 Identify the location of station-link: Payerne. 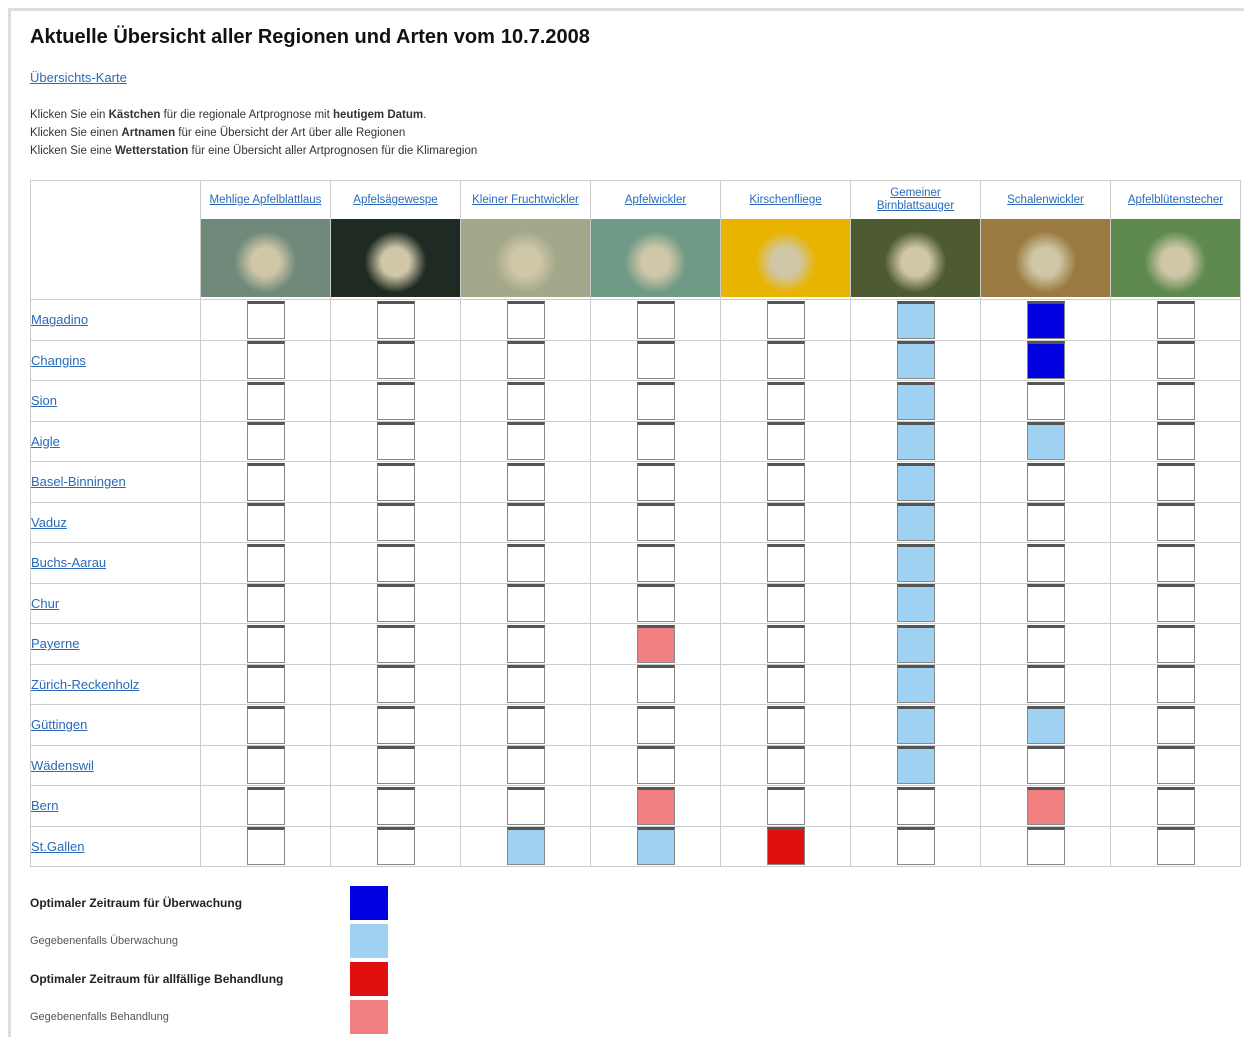
(55, 644).